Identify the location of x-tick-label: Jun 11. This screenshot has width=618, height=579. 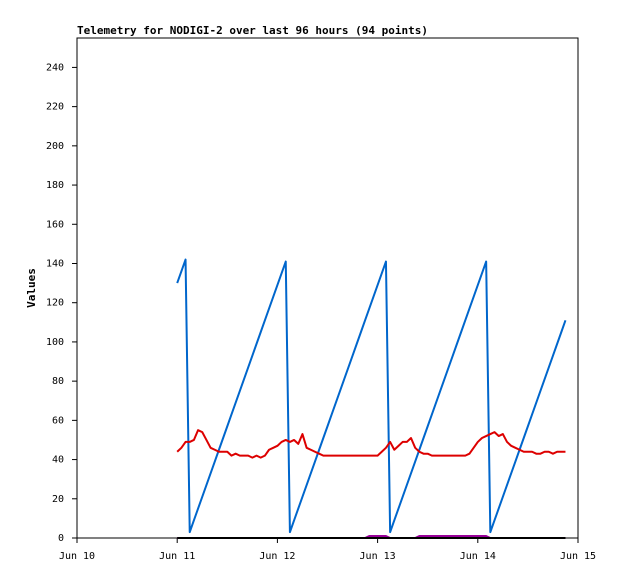
(177, 556).